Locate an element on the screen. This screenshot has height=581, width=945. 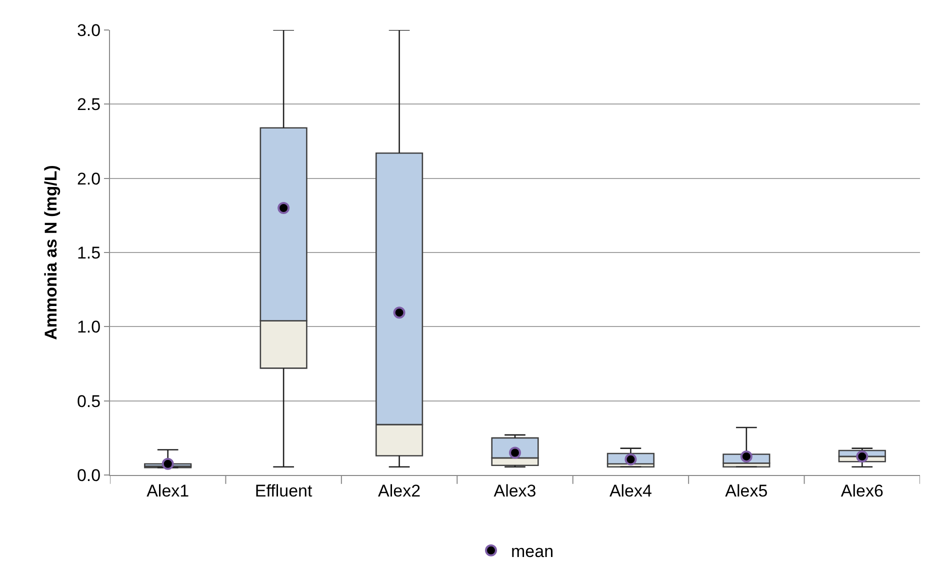
y-tick-label: 2.5 is located at coordinates (88, 104).